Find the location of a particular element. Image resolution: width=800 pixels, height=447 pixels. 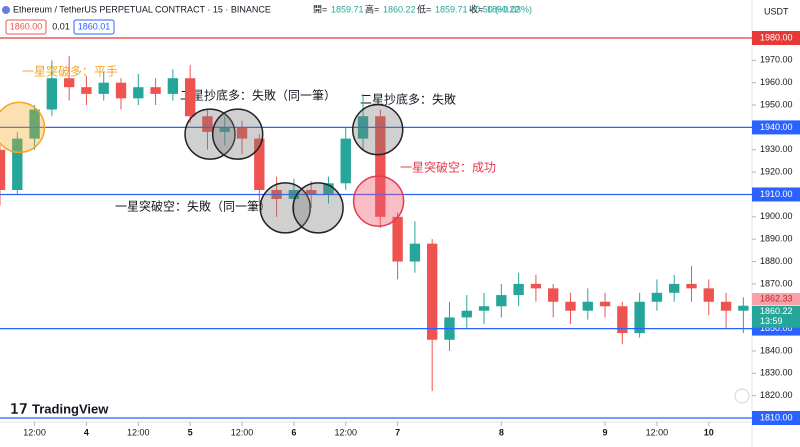

symbol-icon is located at coordinates (6, 10).